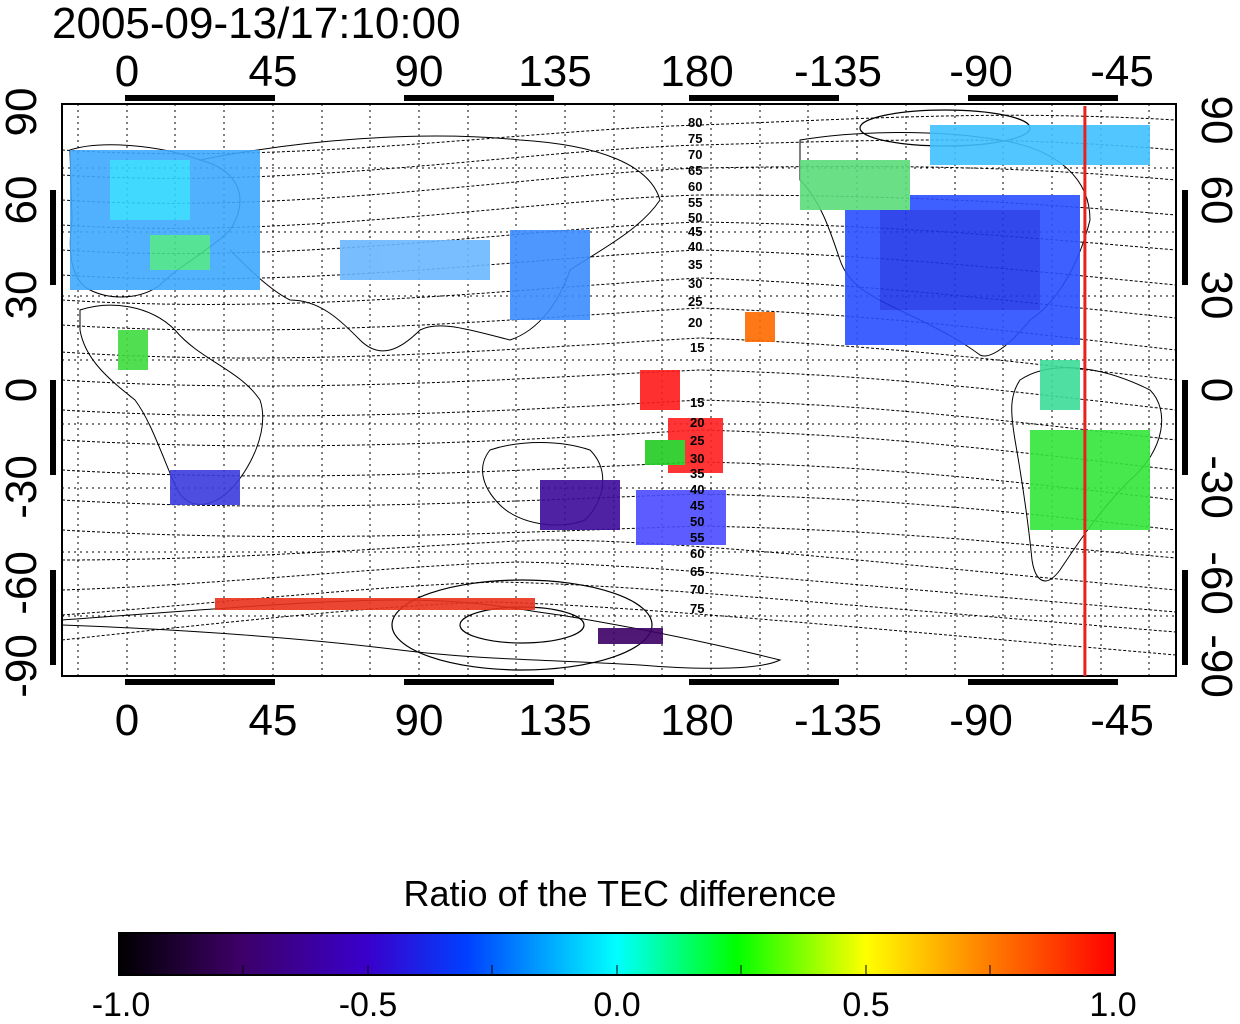  What do you see at coordinates (273, 720) in the screenshot?
I see `lon-tick-bottom: 45` at bounding box center [273, 720].